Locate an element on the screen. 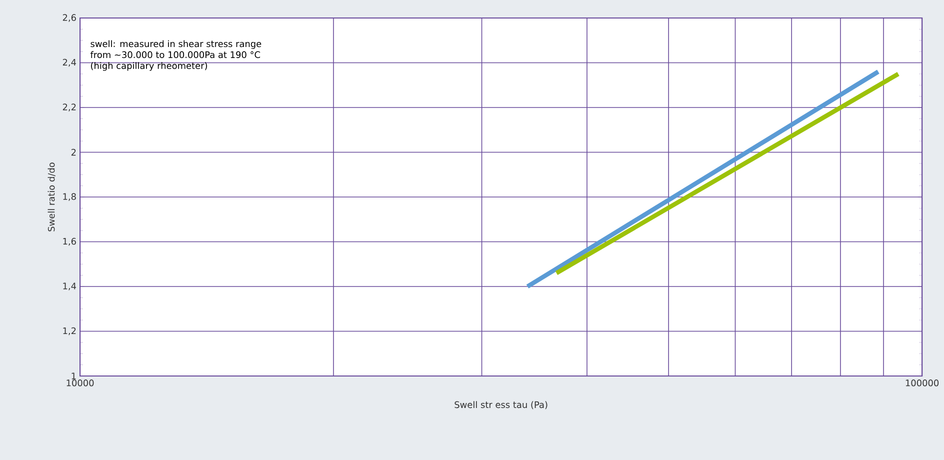 The width and height of the screenshot is (944, 460). y-tick-label: 2,2 is located at coordinates (69, 108).